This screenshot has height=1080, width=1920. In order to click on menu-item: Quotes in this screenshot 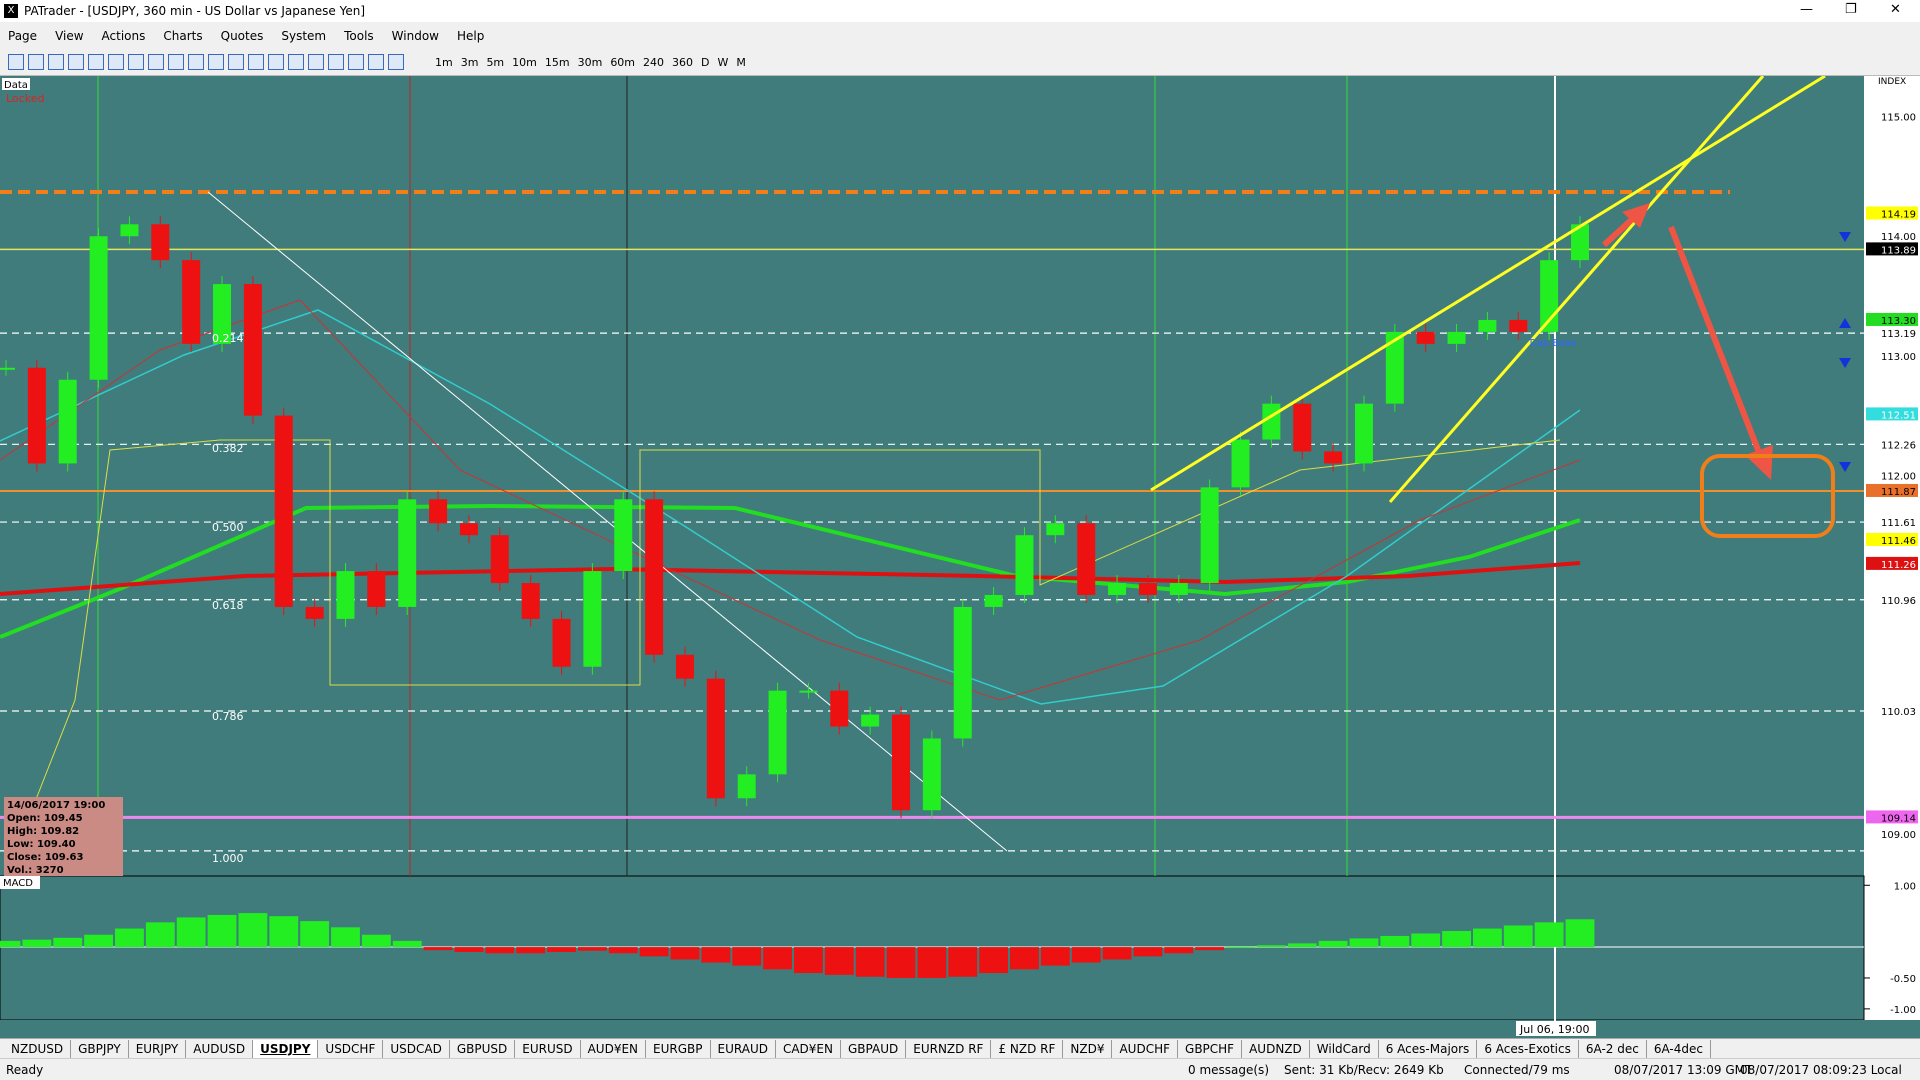, I will do `click(242, 35)`.